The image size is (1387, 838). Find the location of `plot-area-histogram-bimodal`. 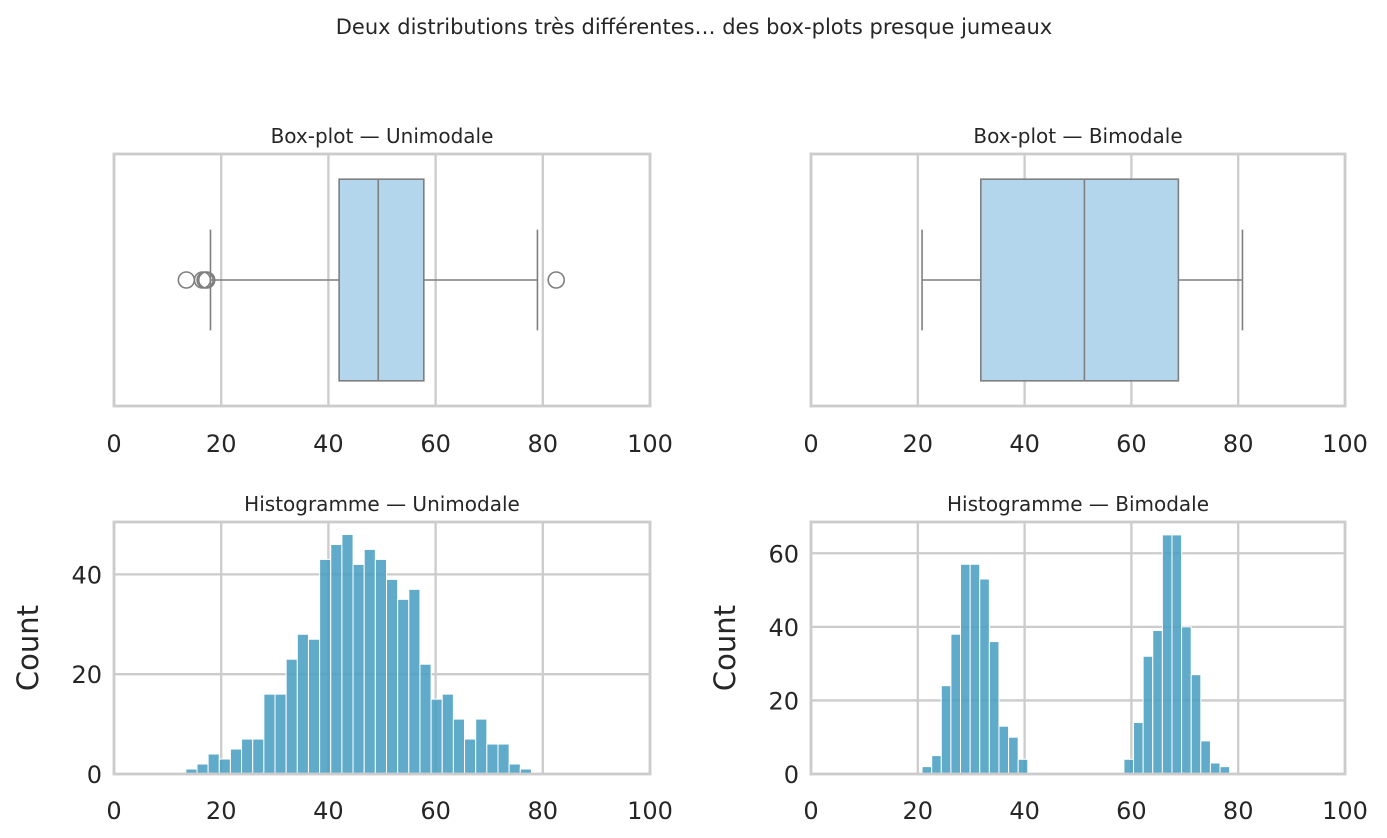

plot-area-histogram-bimodal is located at coordinates (1078, 648).